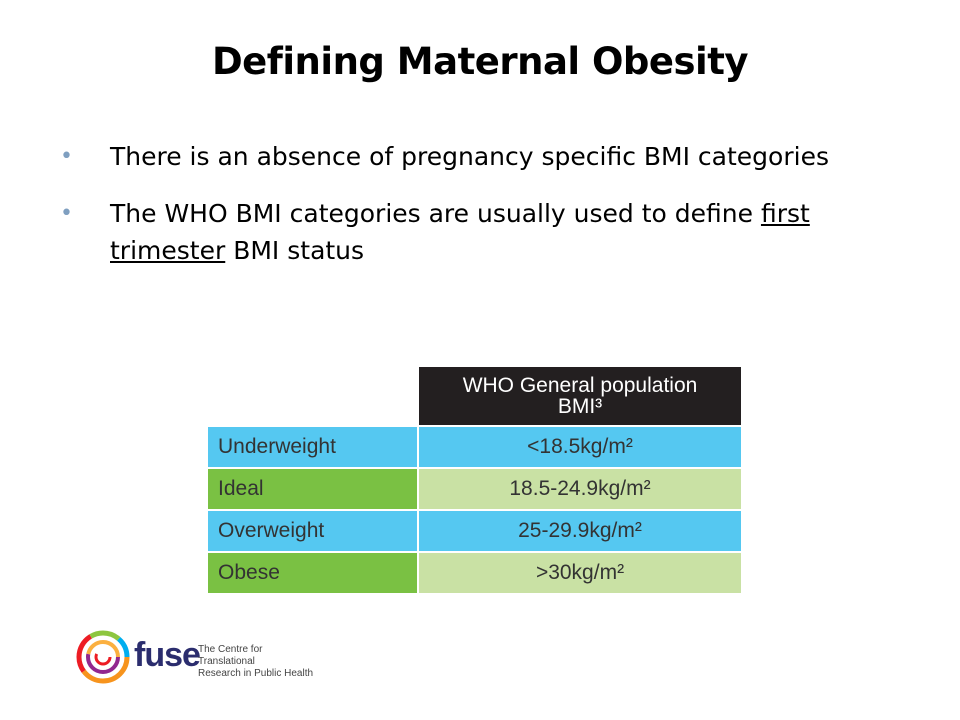  What do you see at coordinates (312, 447) in the screenshot?
I see `row-label: Underweight` at bounding box center [312, 447].